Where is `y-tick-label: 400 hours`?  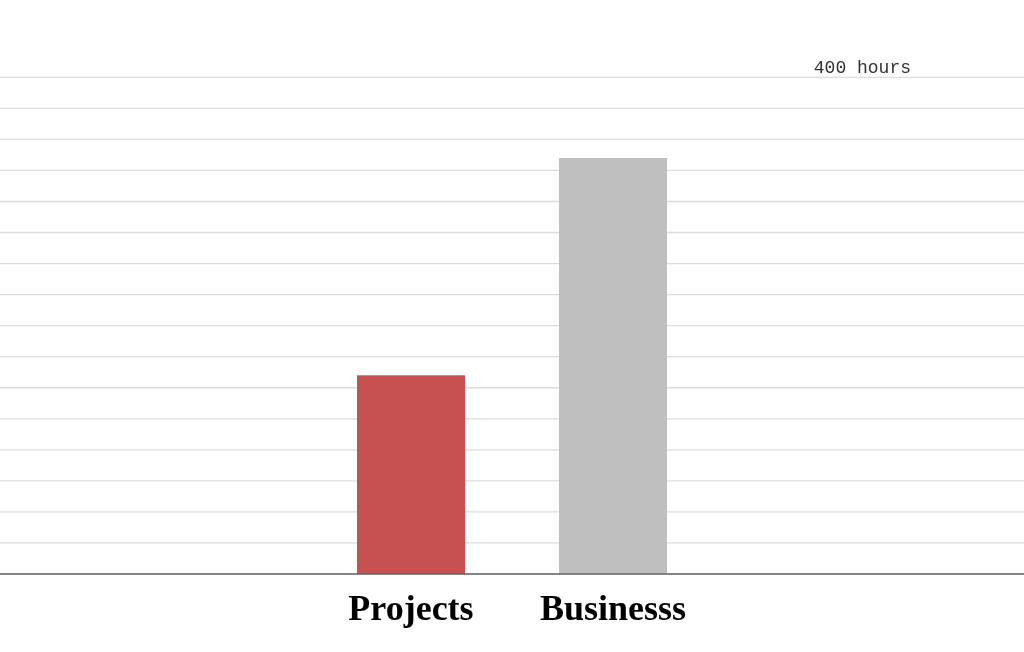
y-tick-label: 400 hours is located at coordinates (862, 68).